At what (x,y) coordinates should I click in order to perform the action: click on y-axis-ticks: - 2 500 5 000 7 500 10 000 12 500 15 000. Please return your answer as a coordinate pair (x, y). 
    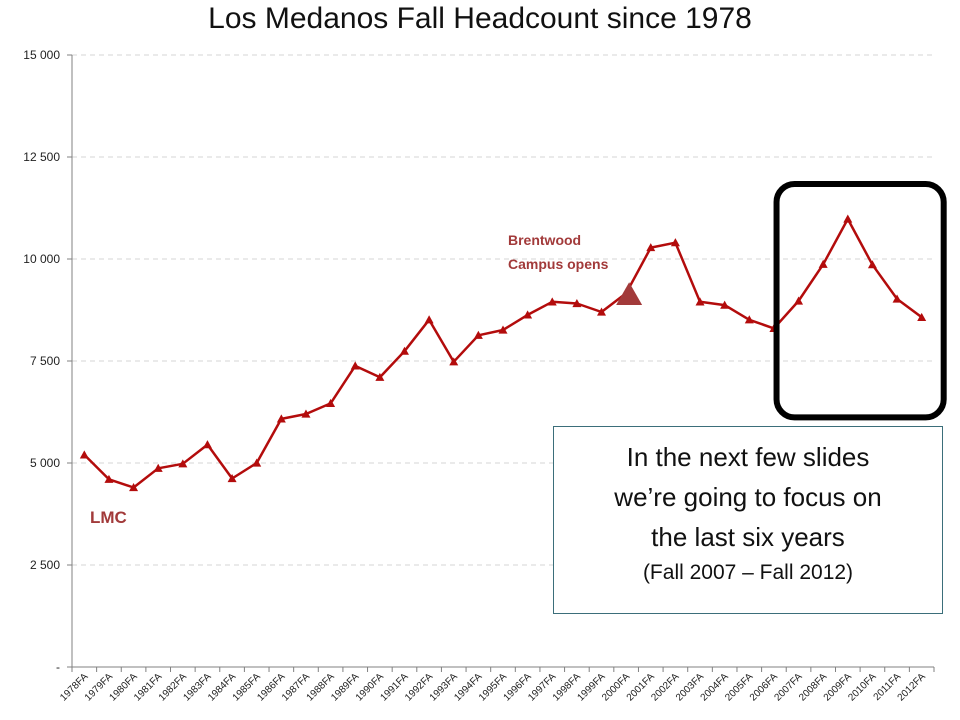
    Looking at the image, I should click on (47, 361).